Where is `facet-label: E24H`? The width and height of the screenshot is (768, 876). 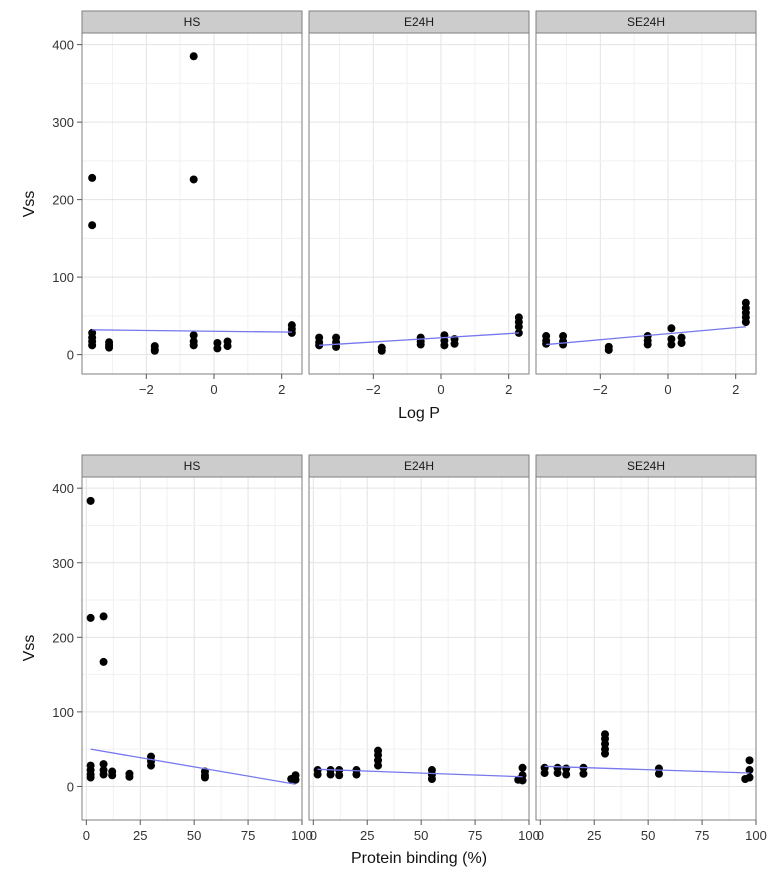 facet-label: E24H is located at coordinates (419, 22).